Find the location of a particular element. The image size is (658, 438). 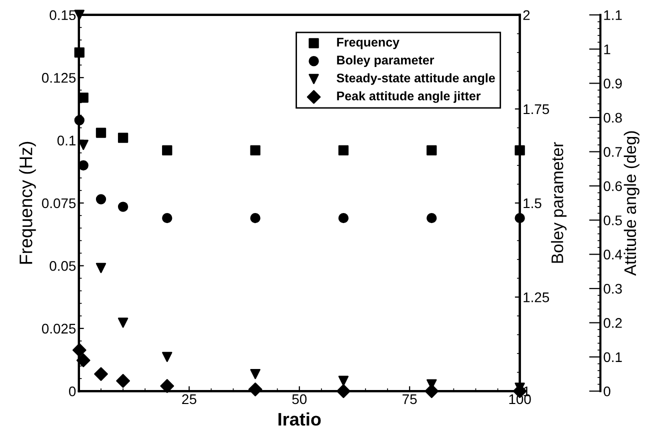

y2-axis-title: Boley parameter is located at coordinates (559, 202).